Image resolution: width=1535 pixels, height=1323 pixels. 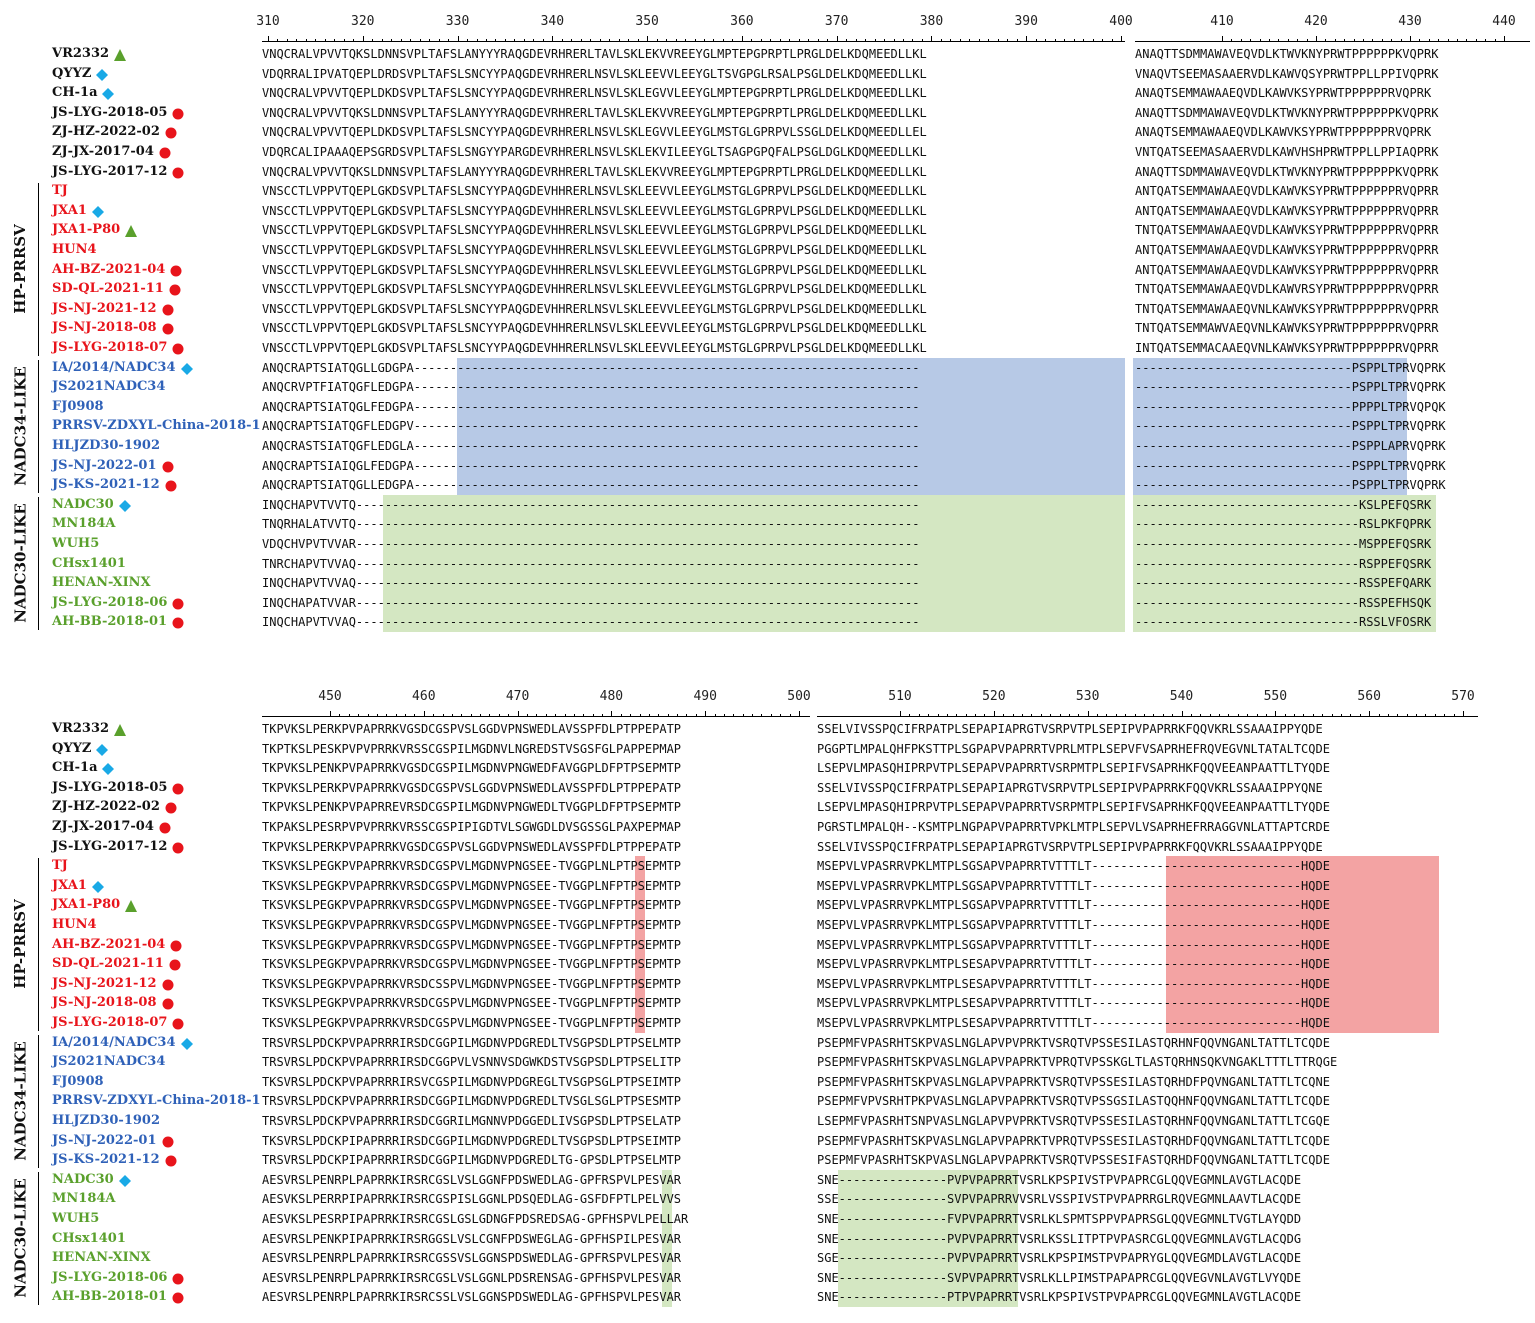 What do you see at coordinates (536, 702) in the screenshot?
I see `position-ruler: 450 460 470 480 490 500` at bounding box center [536, 702].